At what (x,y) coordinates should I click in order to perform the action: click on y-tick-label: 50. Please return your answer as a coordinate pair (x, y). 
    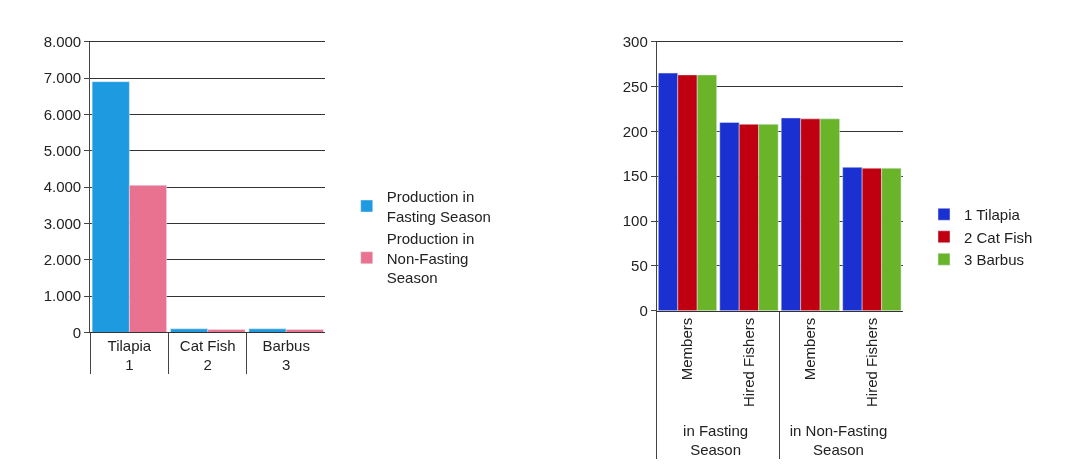
    Looking at the image, I should click on (639, 266).